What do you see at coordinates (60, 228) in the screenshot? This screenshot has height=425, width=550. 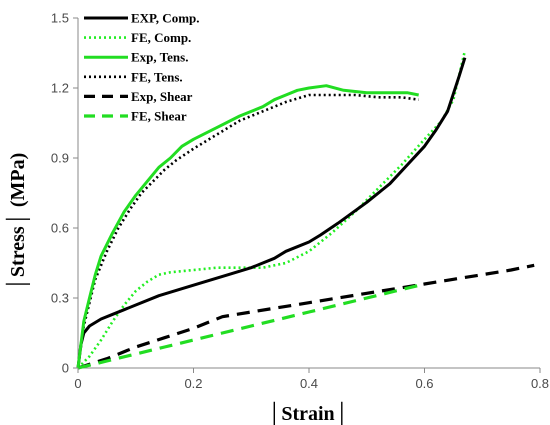 I see `y-tick-label: 0.6` at bounding box center [60, 228].